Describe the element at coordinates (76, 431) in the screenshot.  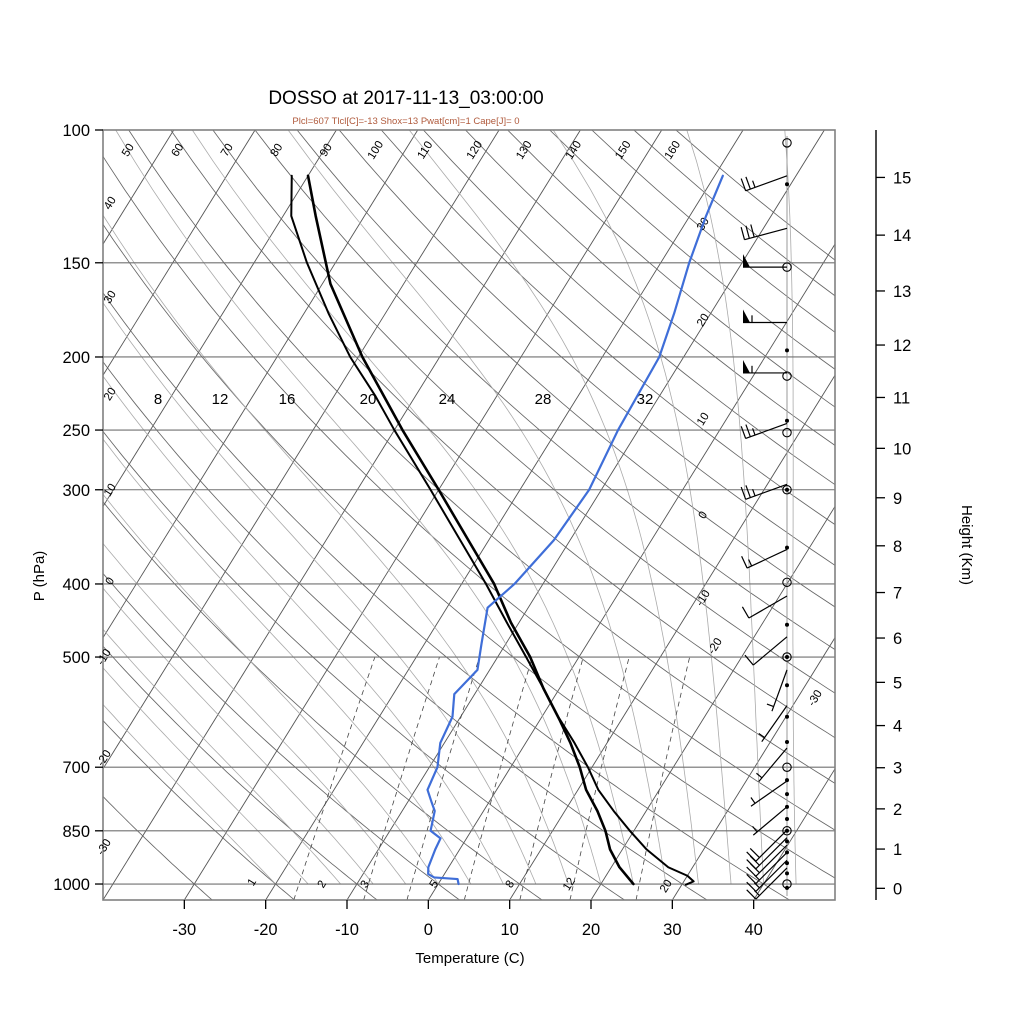
I see `pressure-tick-label: 250` at that location.